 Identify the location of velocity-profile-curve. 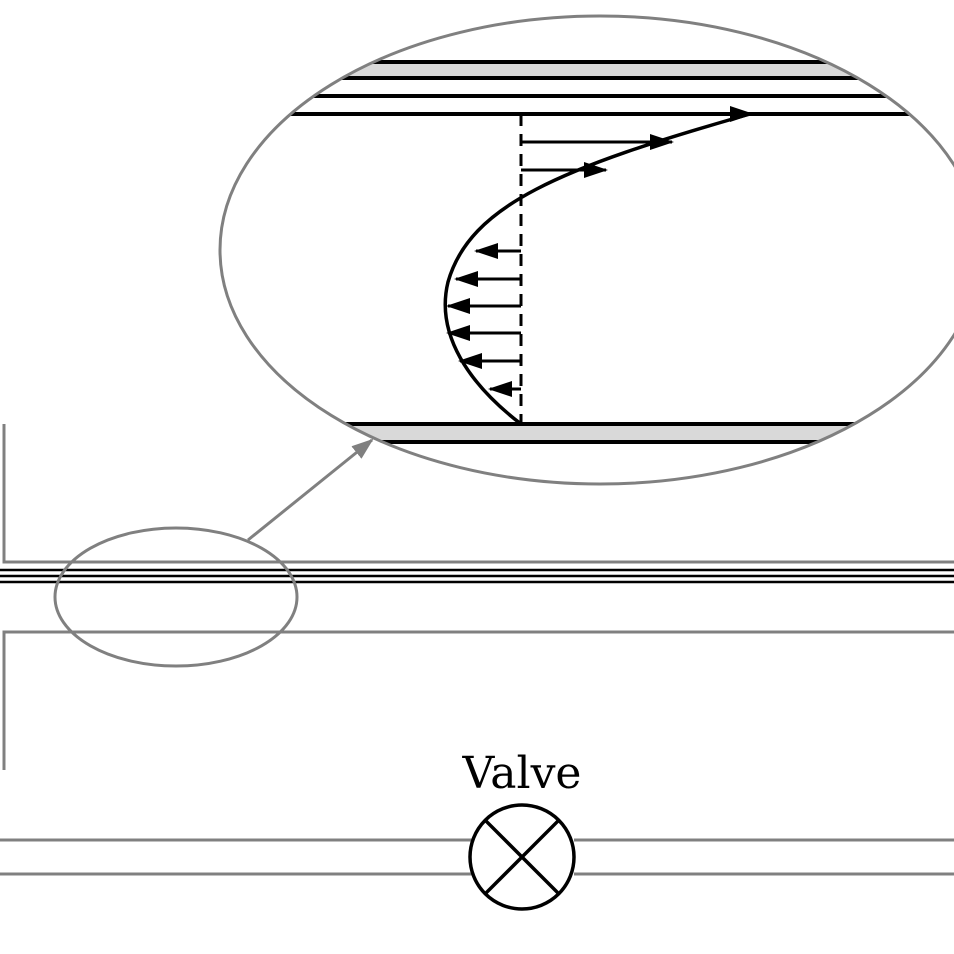
(597, 269).